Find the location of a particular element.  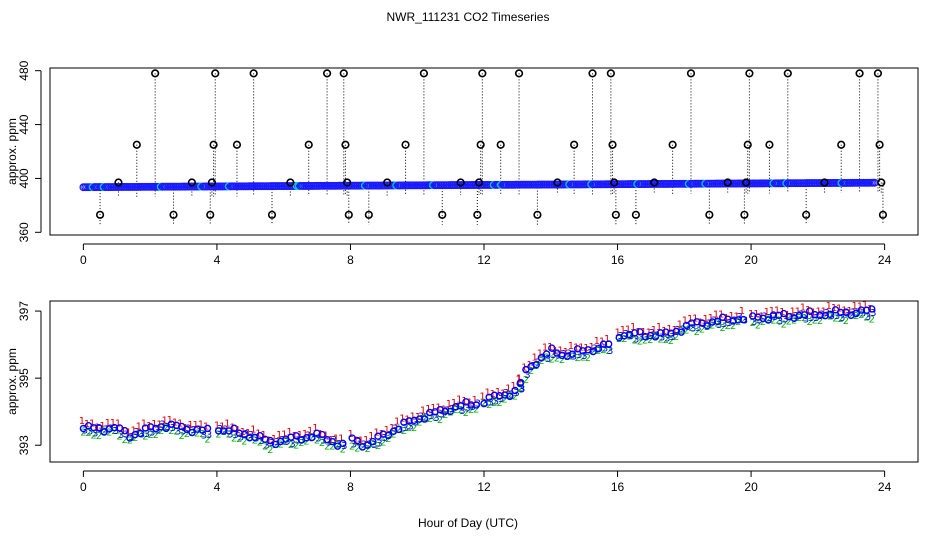

bottom-x-tick-label: 8 is located at coordinates (350, 487).